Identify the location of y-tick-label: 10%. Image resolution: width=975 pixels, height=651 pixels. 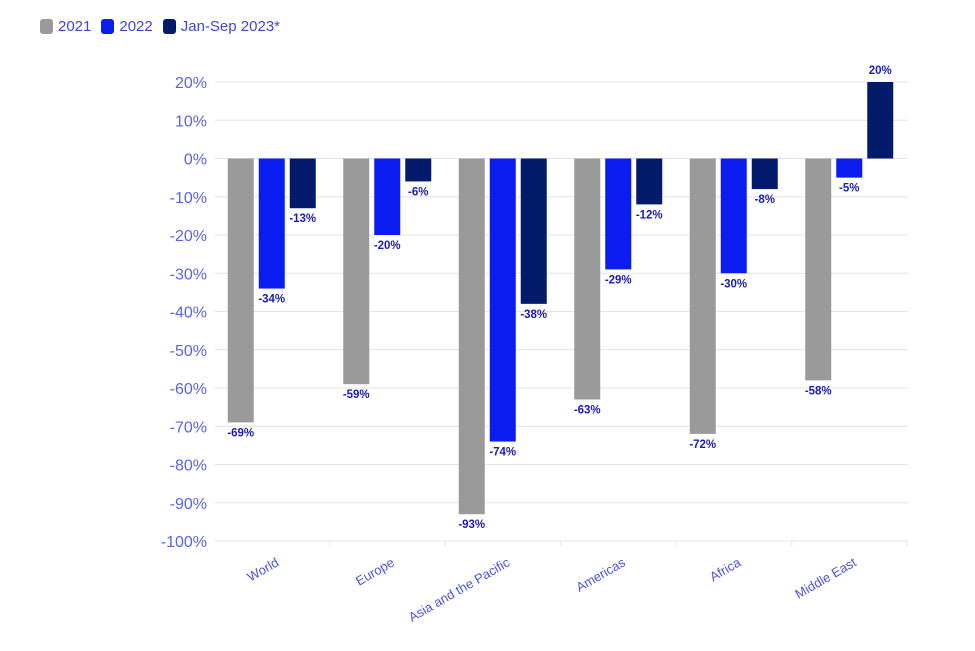
(191, 121).